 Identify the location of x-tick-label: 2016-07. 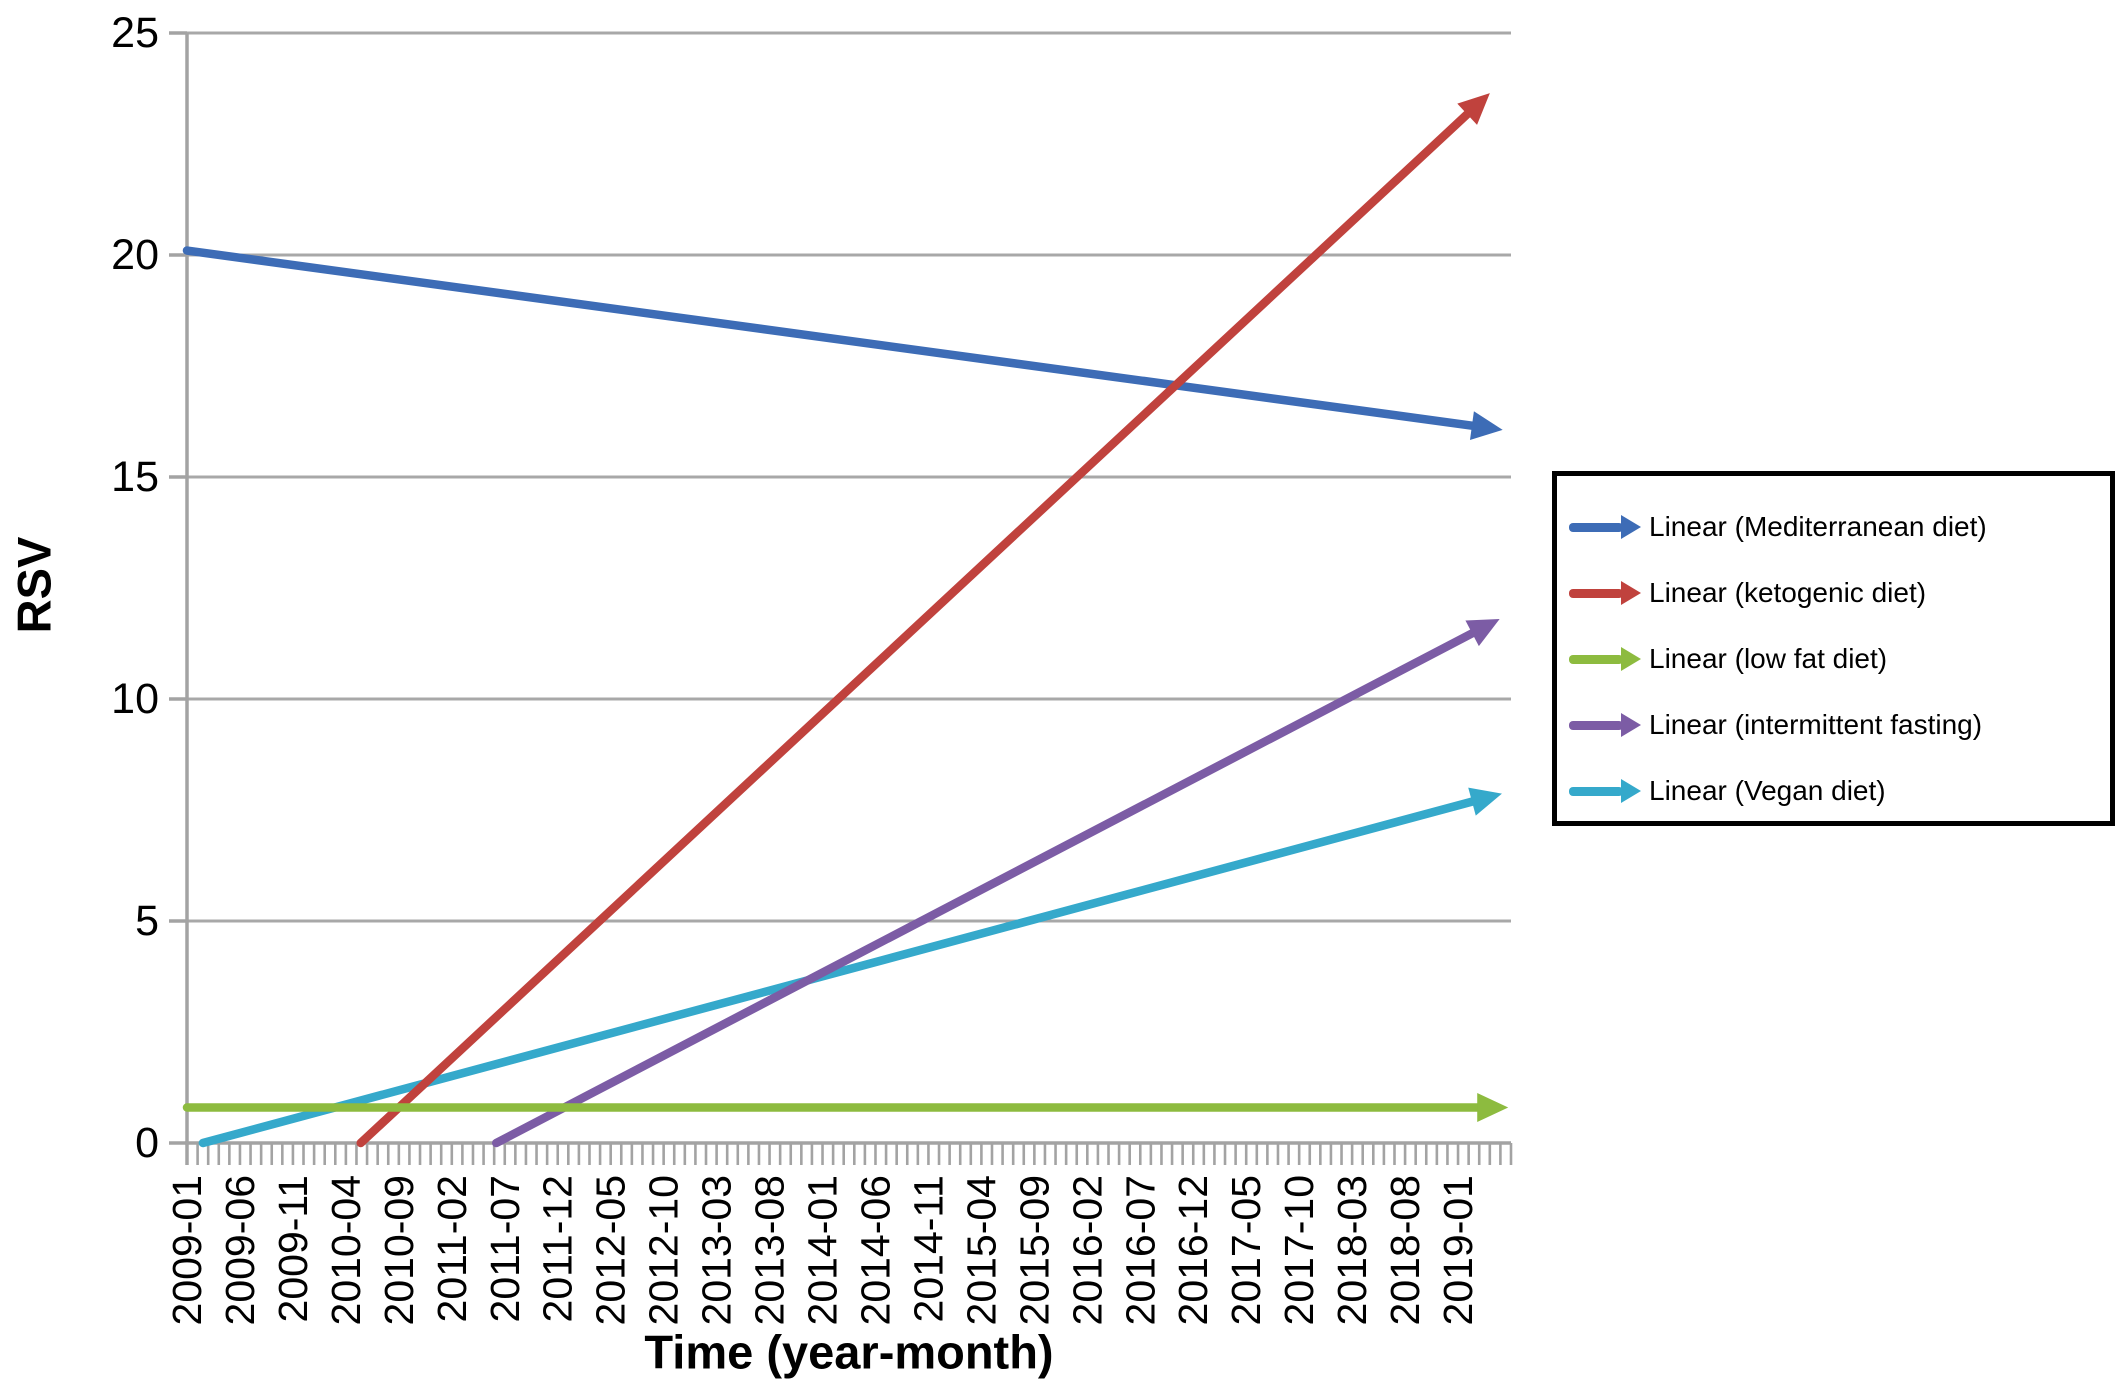
(1140, 1250).